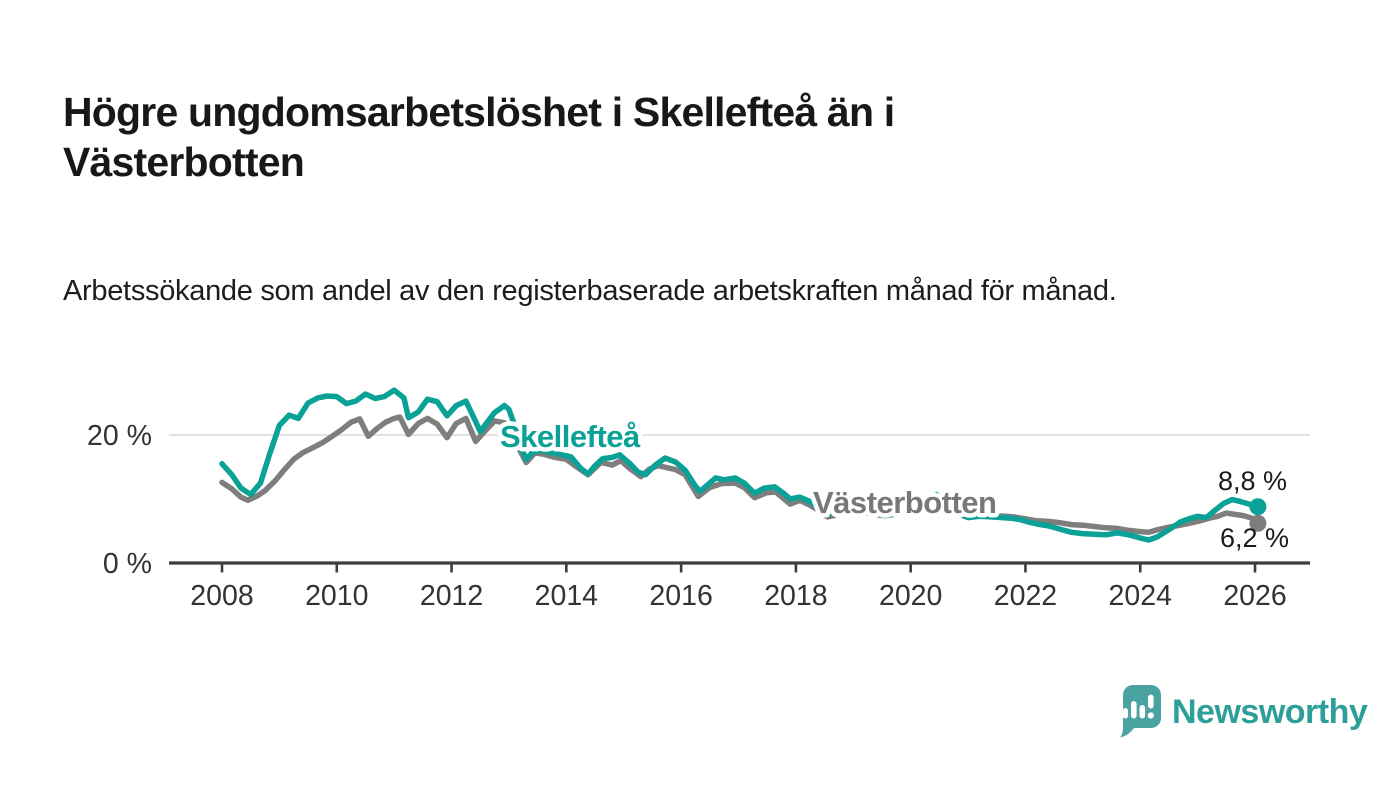 The width and height of the screenshot is (1400, 794). Describe the element at coordinates (1258, 523) in the screenshot. I see `vasterbotten-end-dot` at that location.